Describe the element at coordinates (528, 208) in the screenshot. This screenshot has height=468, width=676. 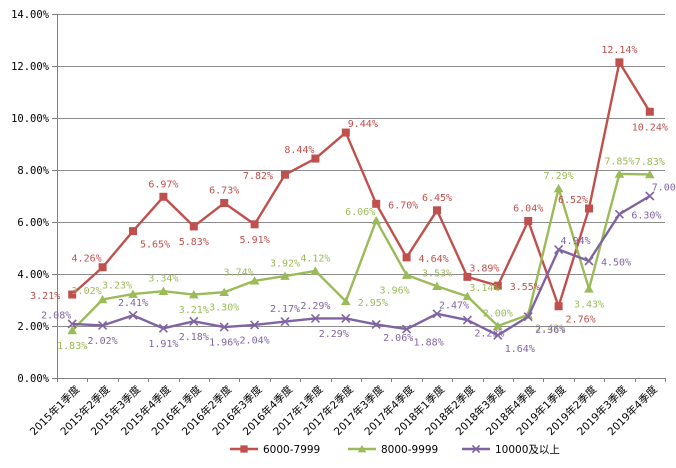
I see `data-label: 6.04%` at that location.